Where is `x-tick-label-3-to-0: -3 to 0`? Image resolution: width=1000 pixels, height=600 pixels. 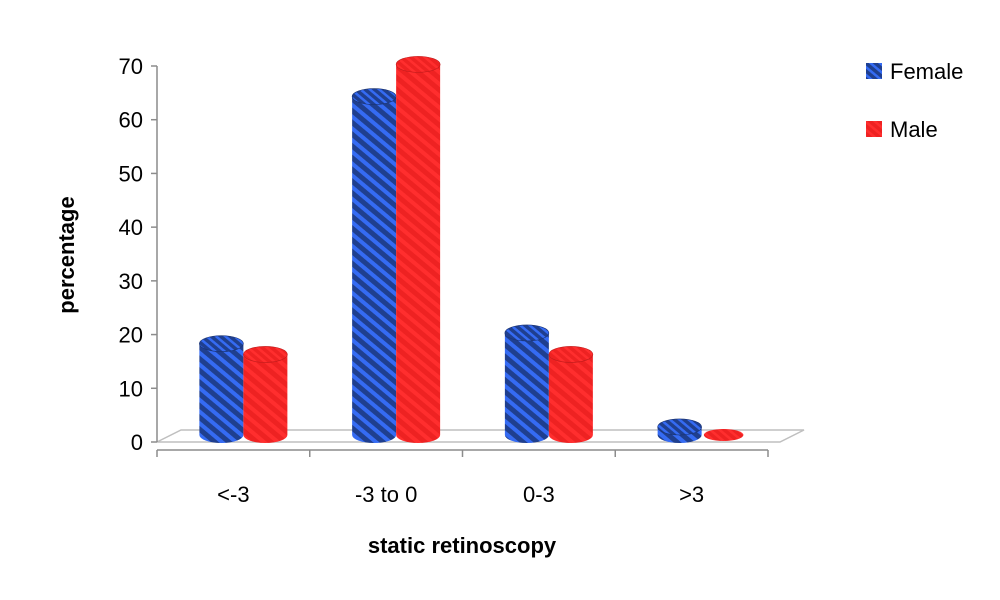
x-tick-label-3-to-0: -3 to 0 is located at coordinates (386, 494).